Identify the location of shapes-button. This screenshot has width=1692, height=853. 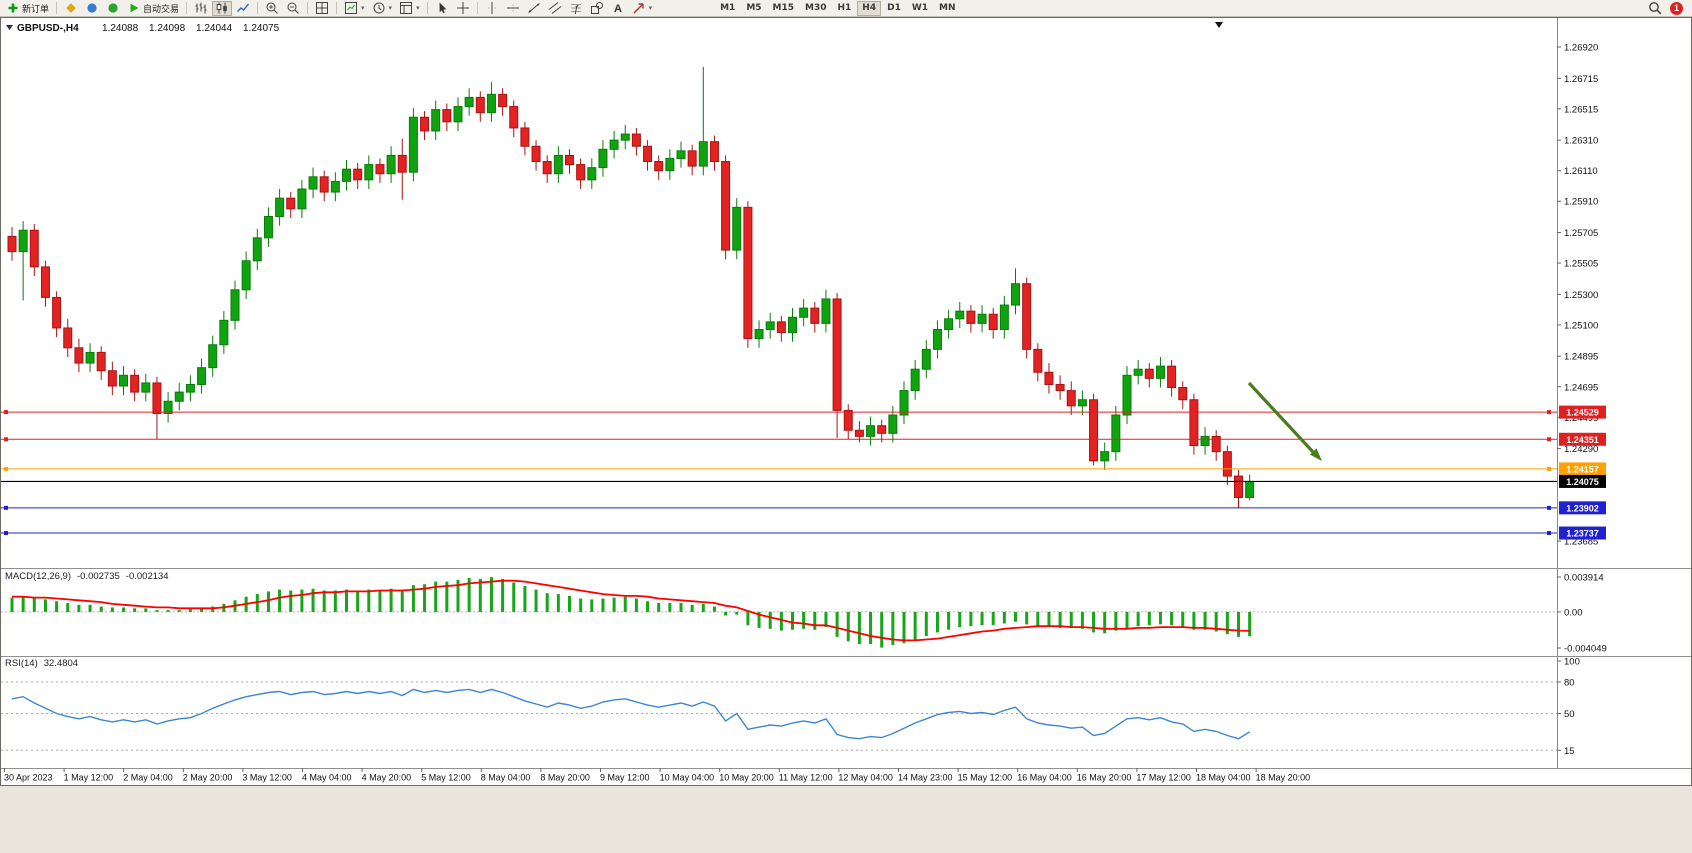
(597, 8).